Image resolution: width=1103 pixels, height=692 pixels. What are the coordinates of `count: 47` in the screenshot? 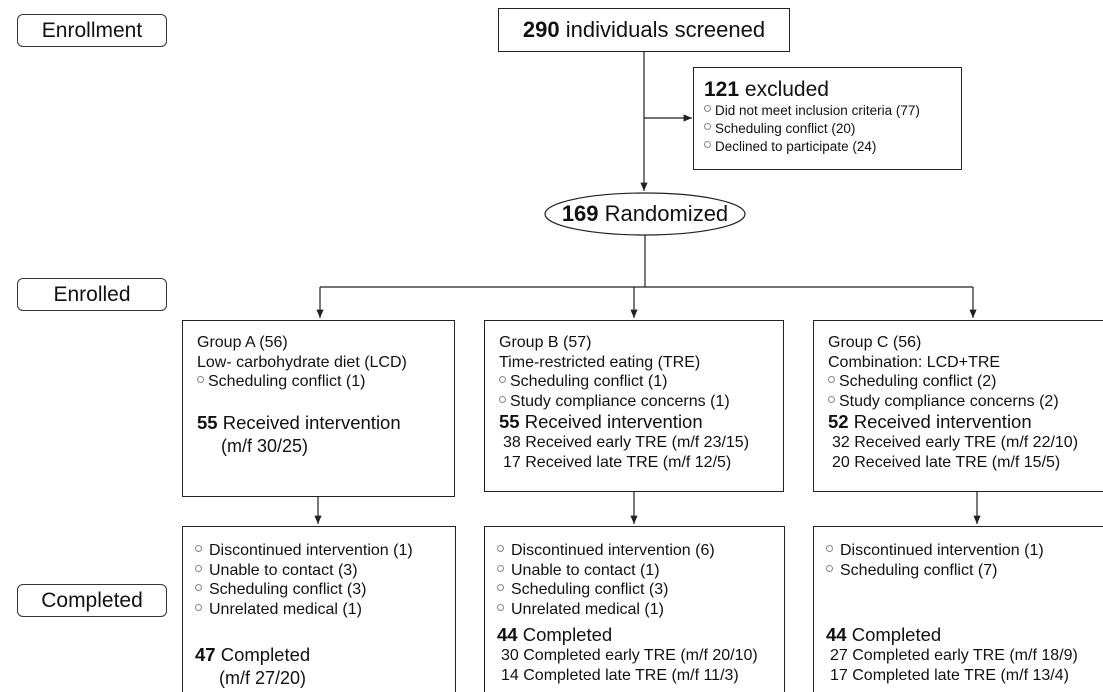 It's located at (205, 654).